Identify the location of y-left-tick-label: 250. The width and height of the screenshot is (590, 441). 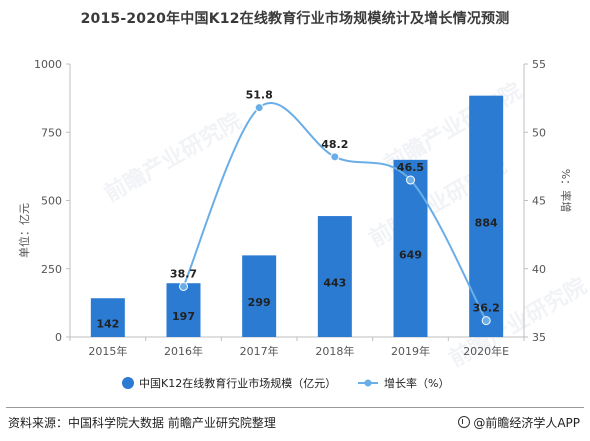
(51, 269).